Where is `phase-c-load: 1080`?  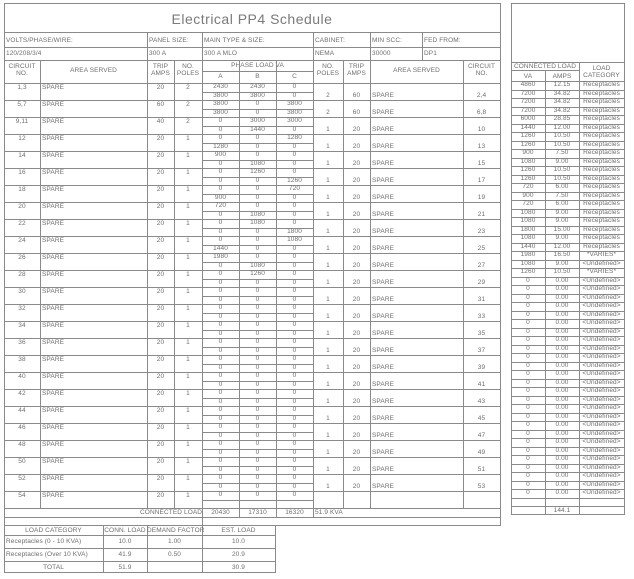 phase-c-load: 1080 is located at coordinates (294, 239).